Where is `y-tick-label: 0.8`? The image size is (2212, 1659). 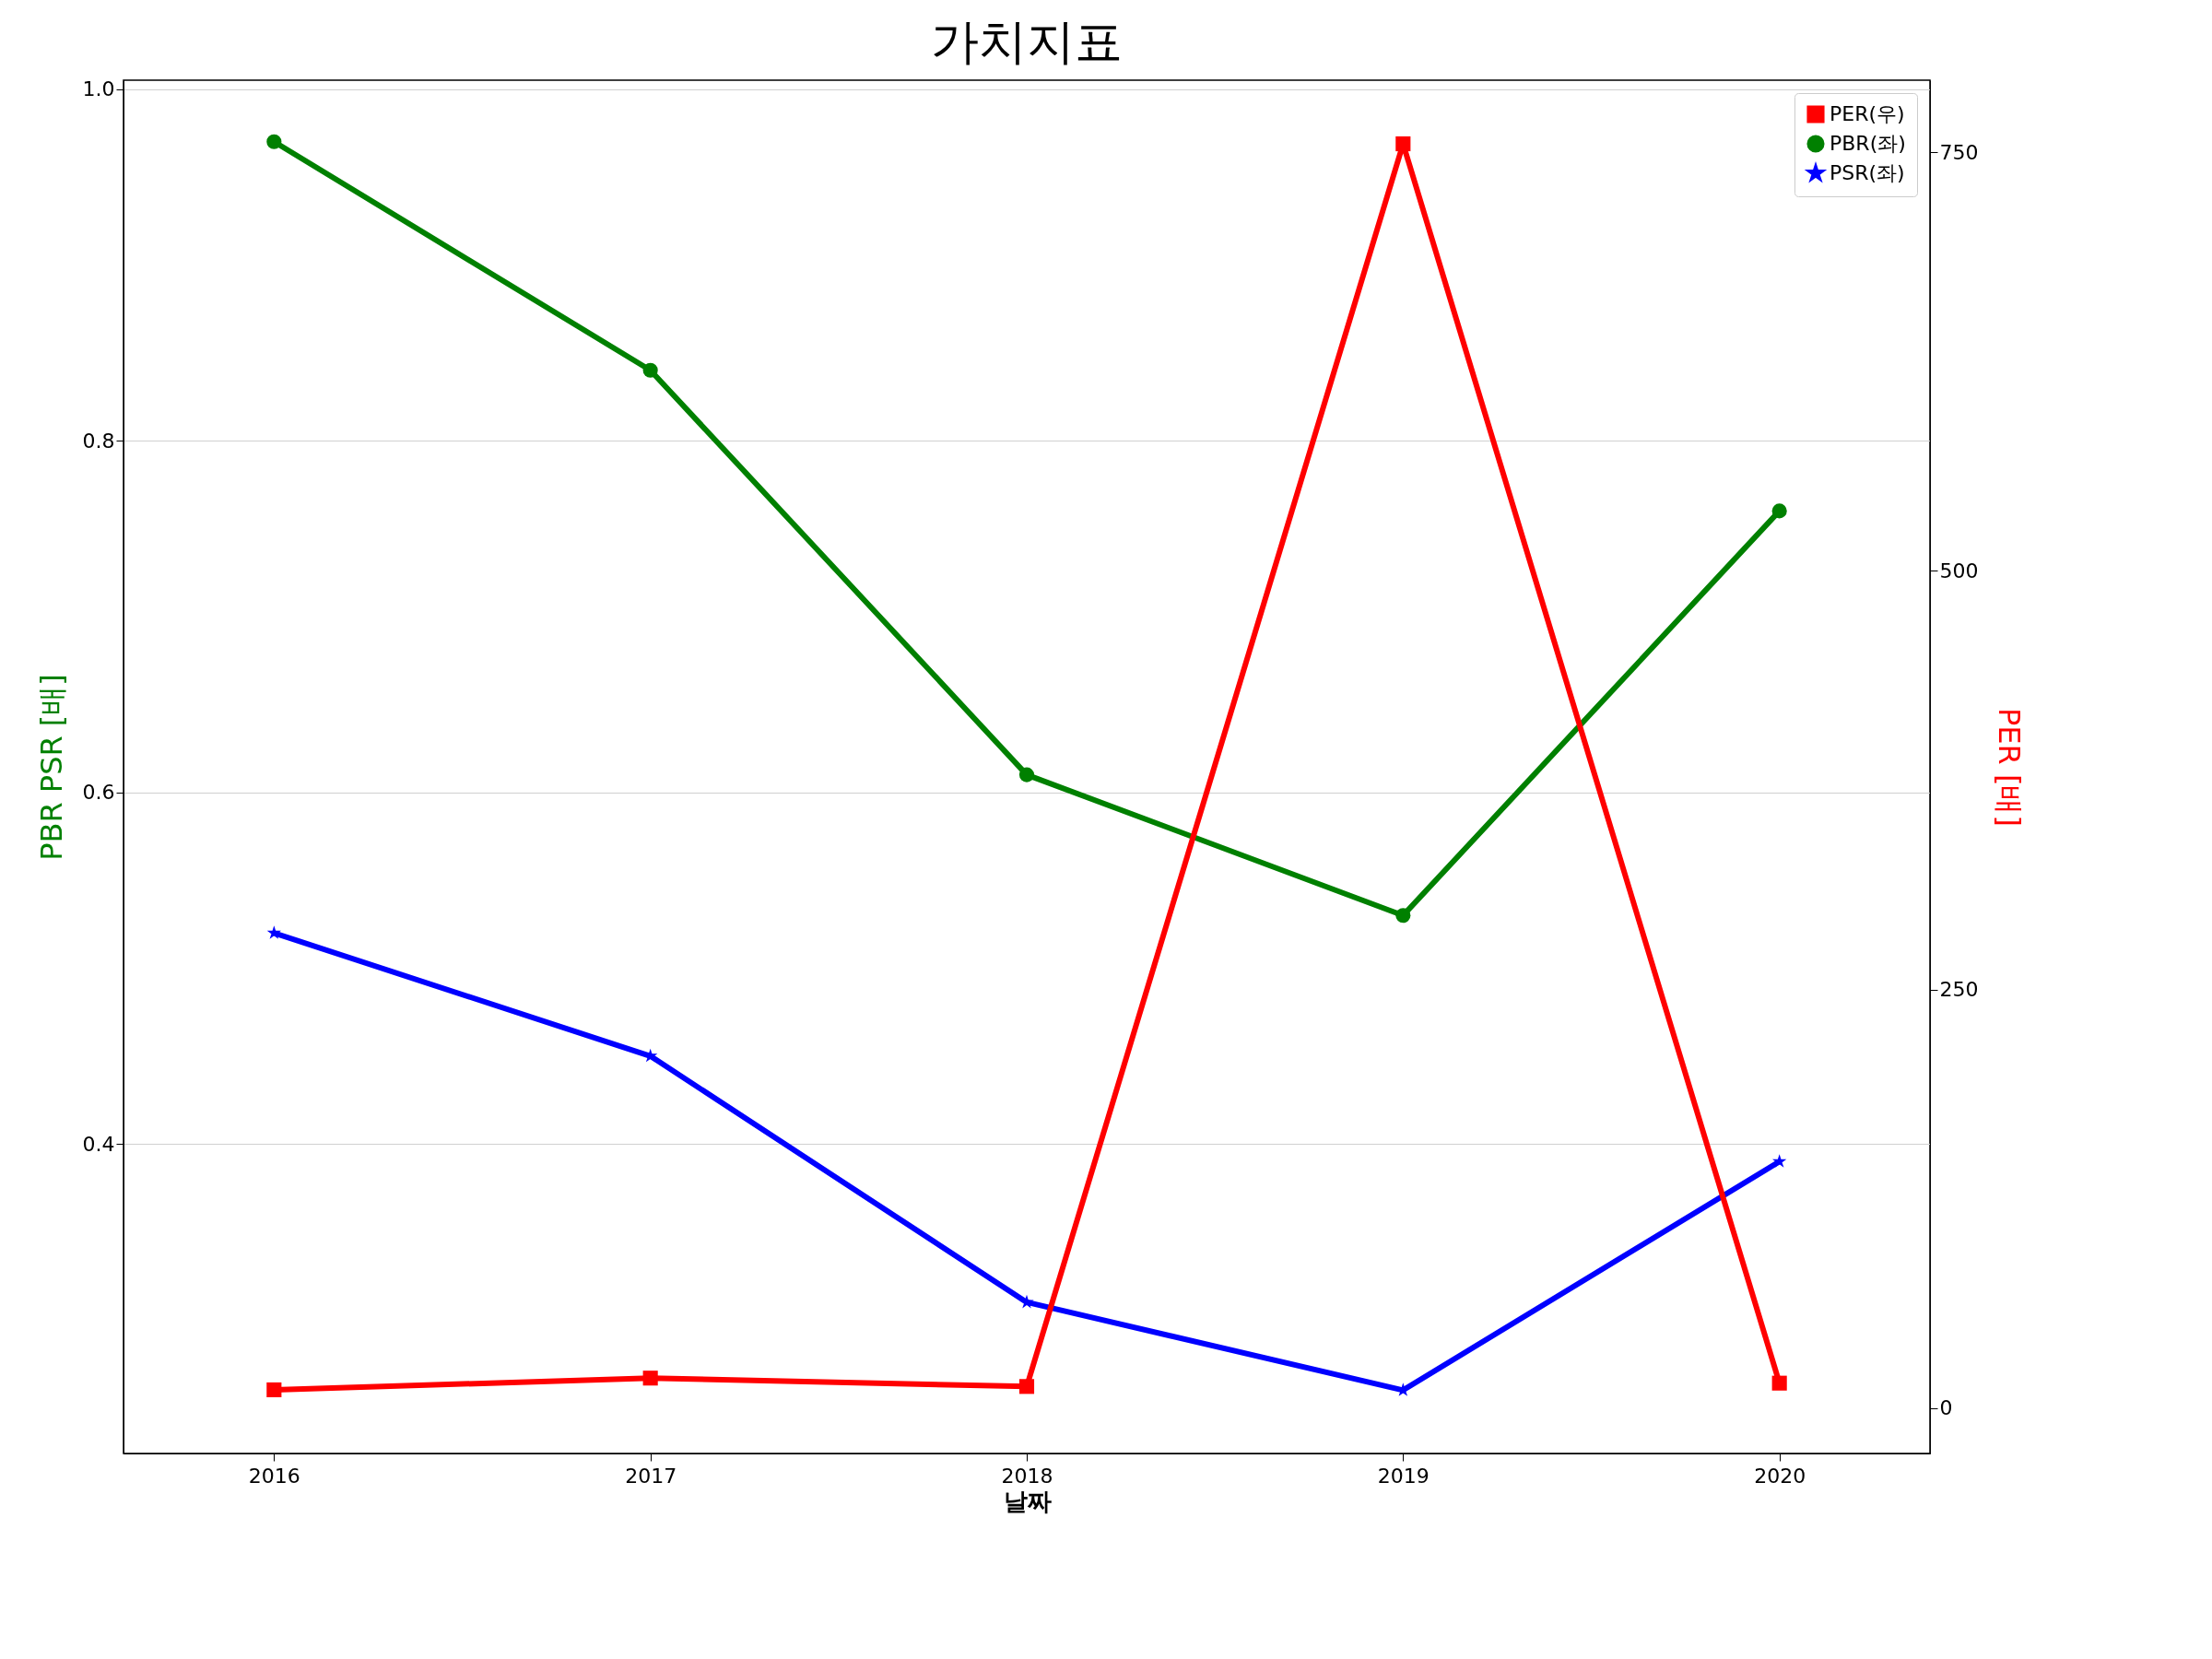 y-tick-label: 0.8 is located at coordinates (98, 441).